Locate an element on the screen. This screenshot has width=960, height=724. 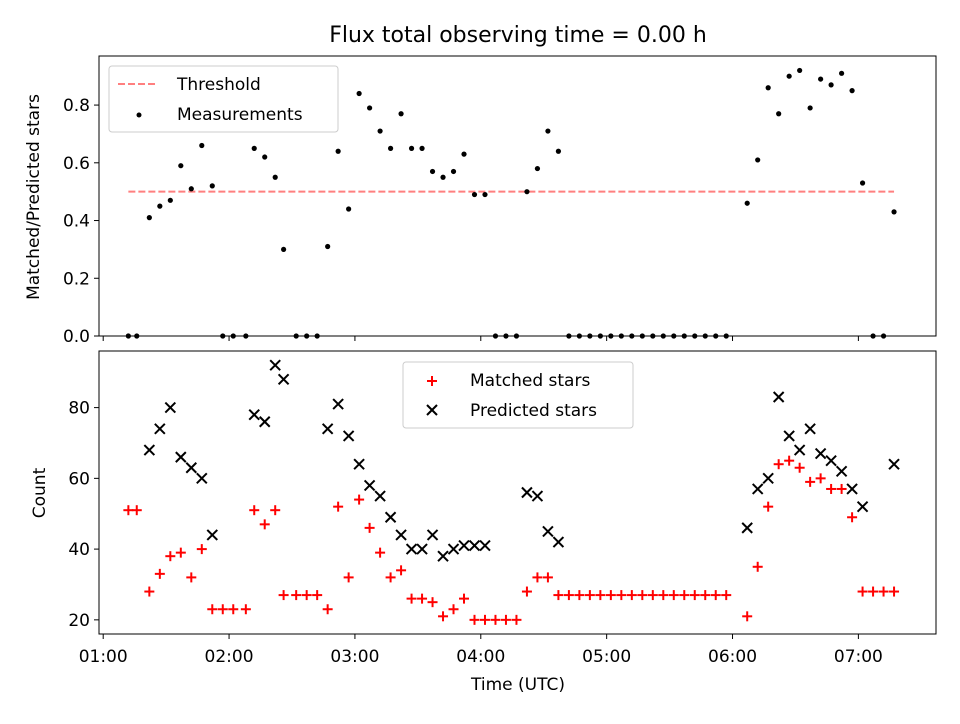
bottom-x-tick-label: 05:00 is located at coordinates (606, 657).